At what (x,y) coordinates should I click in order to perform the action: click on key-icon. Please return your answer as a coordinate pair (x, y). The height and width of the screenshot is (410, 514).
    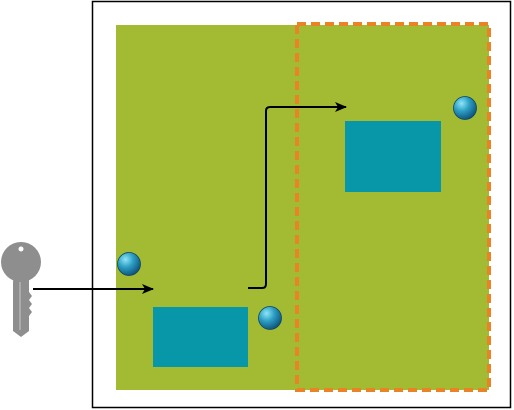
    Looking at the image, I should click on (21, 289).